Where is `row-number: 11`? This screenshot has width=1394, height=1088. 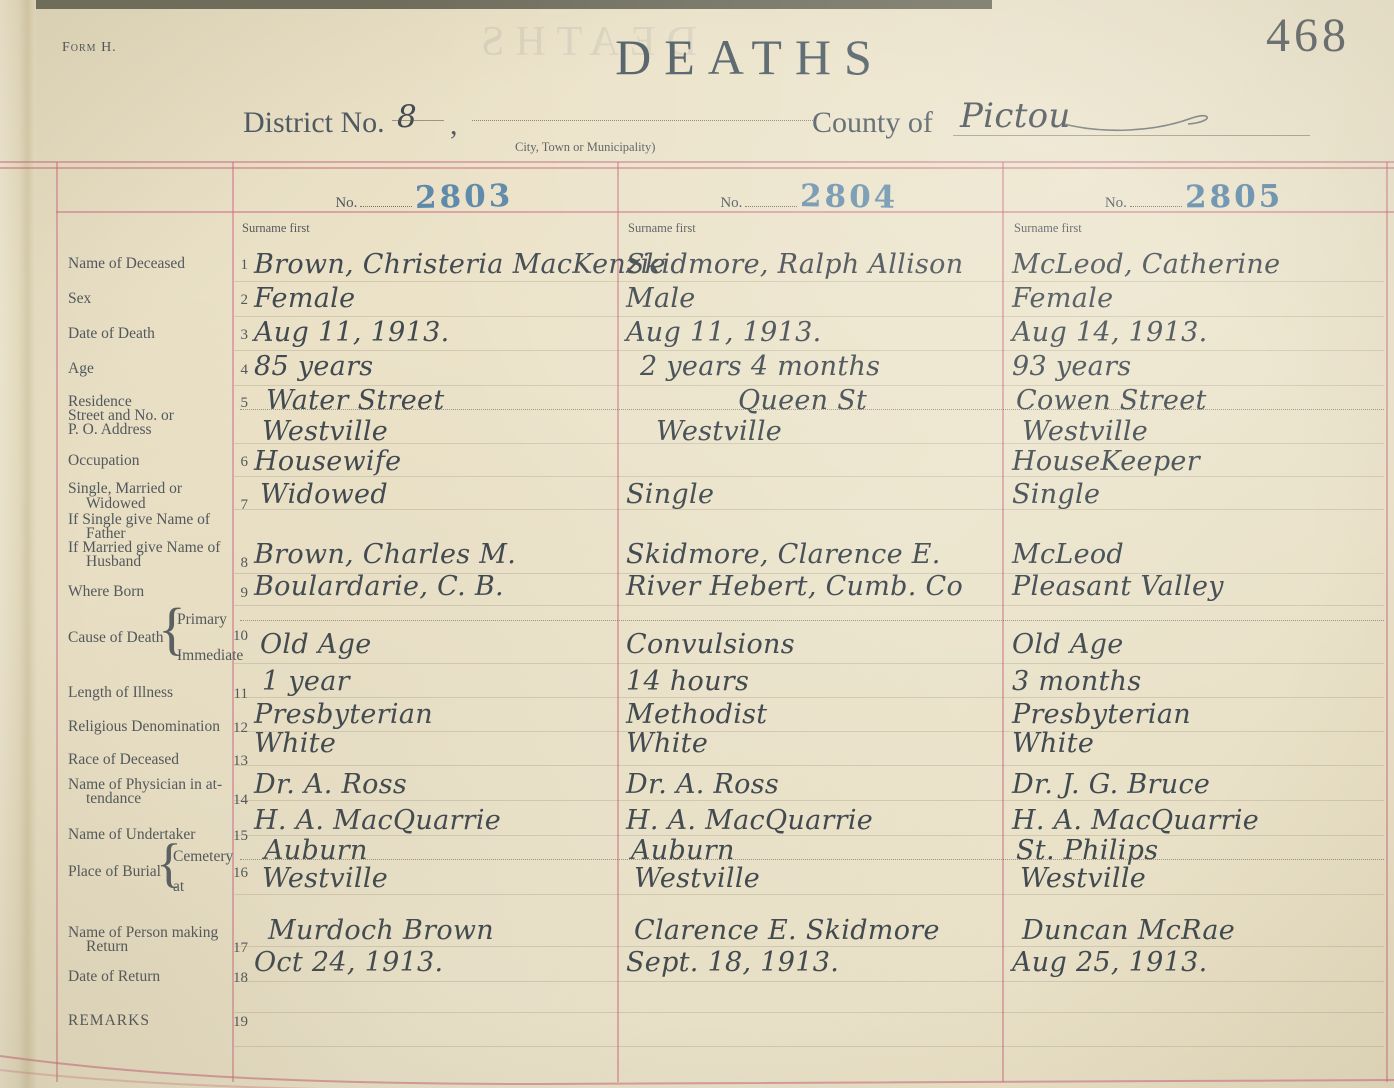
row-number: 11 is located at coordinates (240, 694).